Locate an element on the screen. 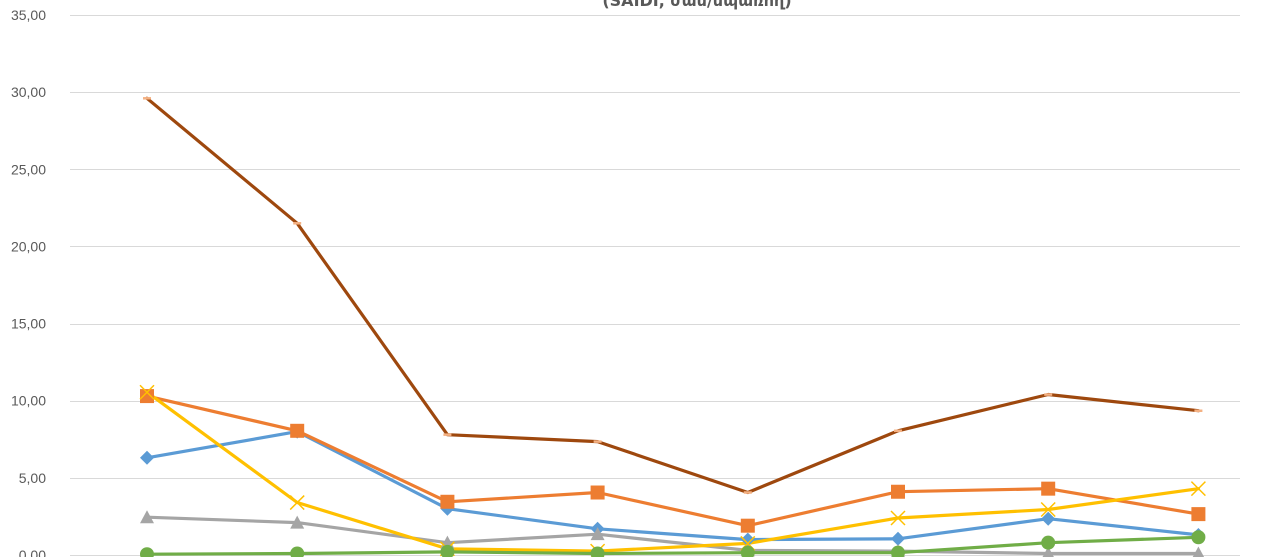  y-tick-label: 35,00 is located at coordinates (28, 15).